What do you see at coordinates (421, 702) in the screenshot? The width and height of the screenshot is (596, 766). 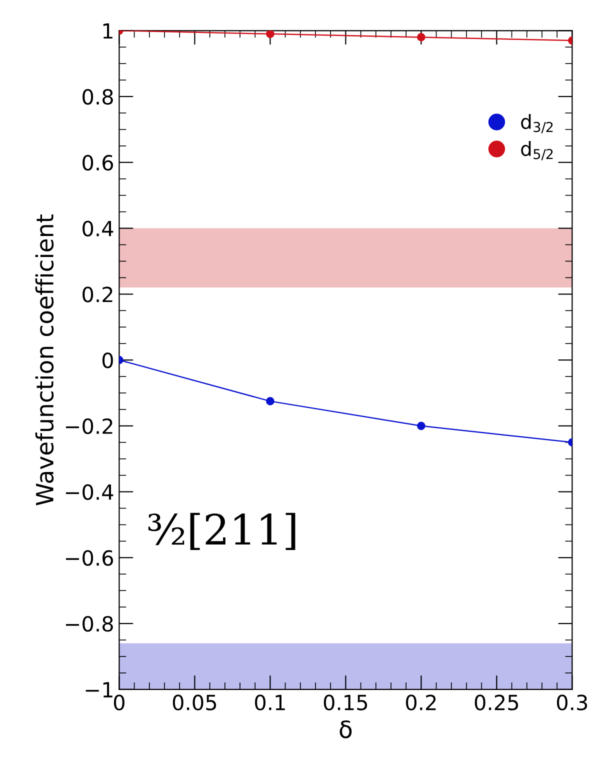 I see `x-tick-label: 0.2` at bounding box center [421, 702].